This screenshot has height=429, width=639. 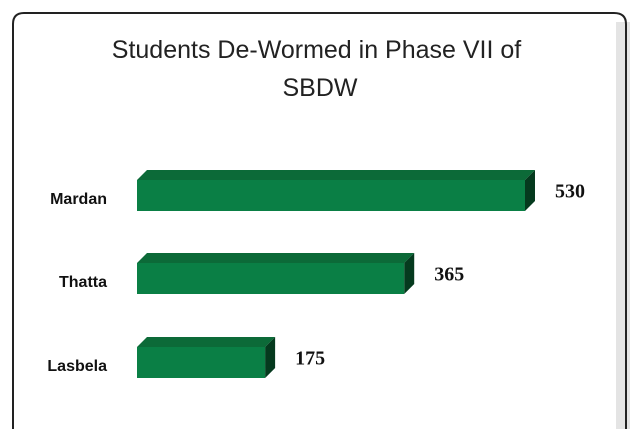 What do you see at coordinates (310, 359) in the screenshot?
I see `data-label: 175` at bounding box center [310, 359].